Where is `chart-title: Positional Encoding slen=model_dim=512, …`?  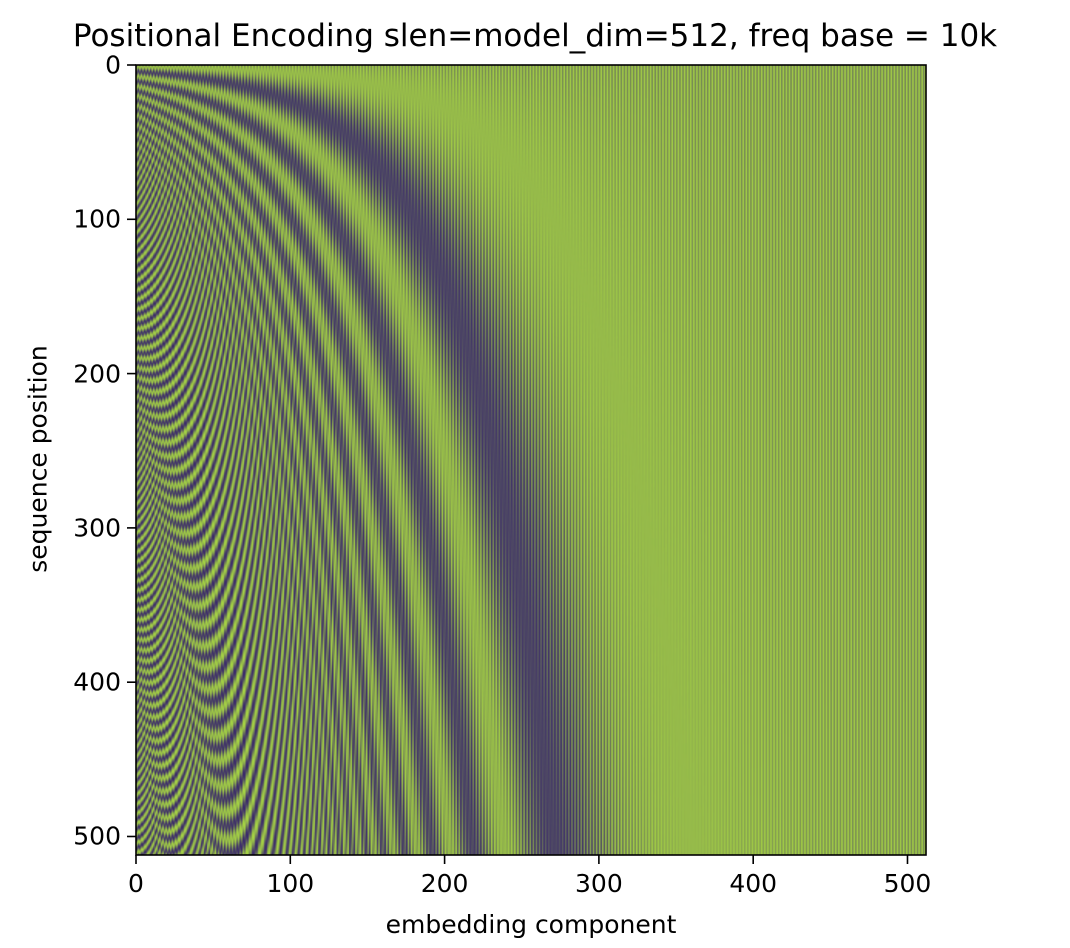 chart-title: Positional Encoding slen=model_dim=512, … is located at coordinates (535, 36).